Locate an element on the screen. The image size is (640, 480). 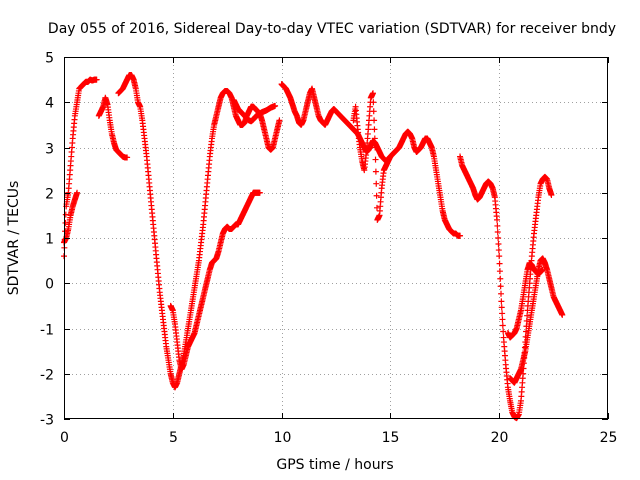
y-tick-label: 5 is located at coordinates (49, 59).